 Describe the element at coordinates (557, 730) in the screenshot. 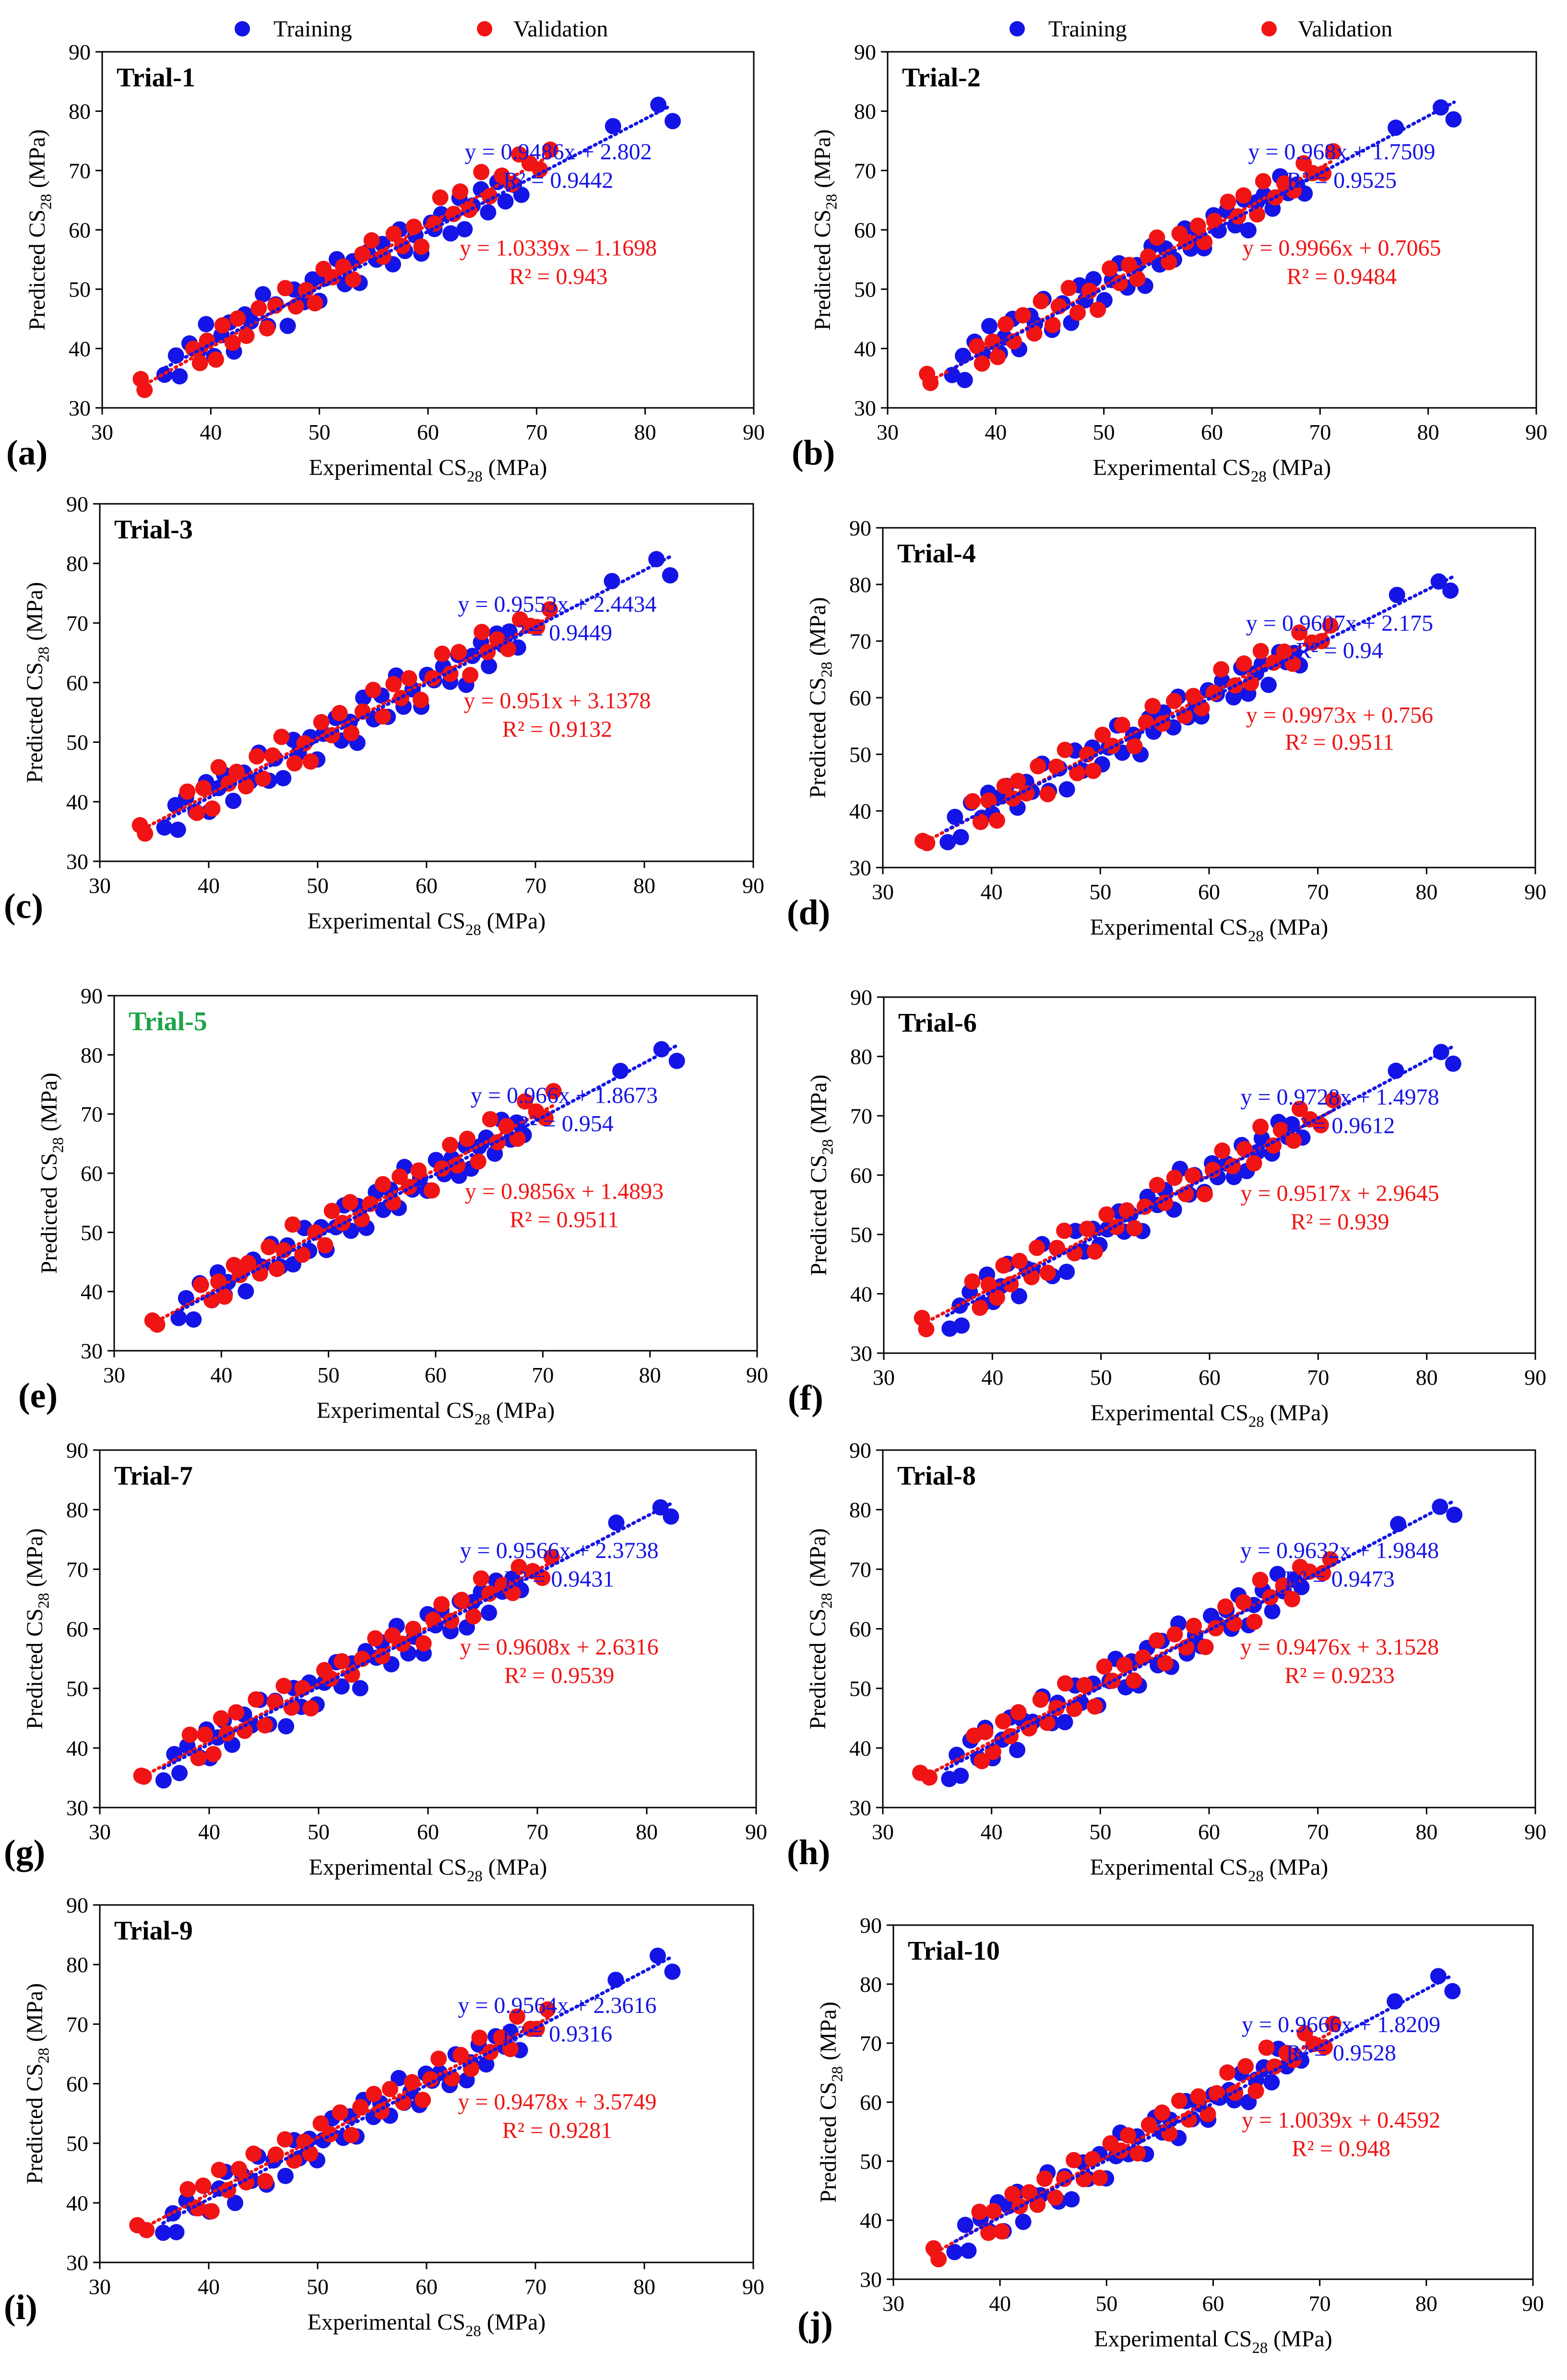

I see `validation-r2: R² = 0.9132` at that location.